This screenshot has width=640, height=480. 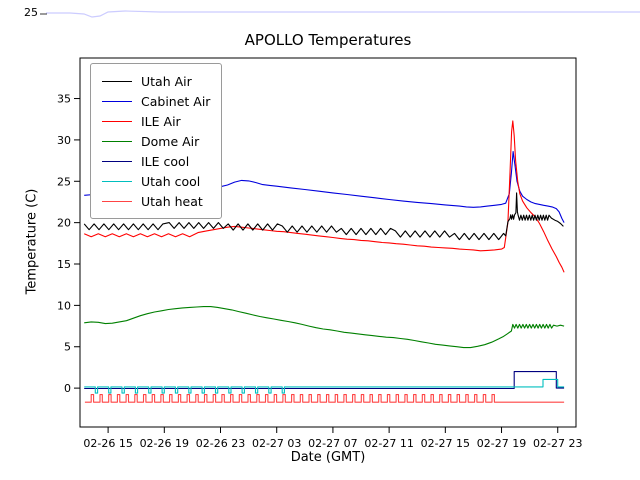 What do you see at coordinates (64, 181) in the screenshot?
I see `y-tick-label: 25` at bounding box center [64, 181].